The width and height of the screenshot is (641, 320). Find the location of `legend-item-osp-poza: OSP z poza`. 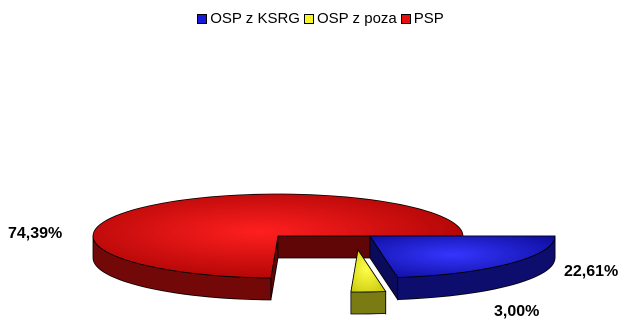

legend-item-osp-poza: OSP z poza is located at coordinates (350, 18).